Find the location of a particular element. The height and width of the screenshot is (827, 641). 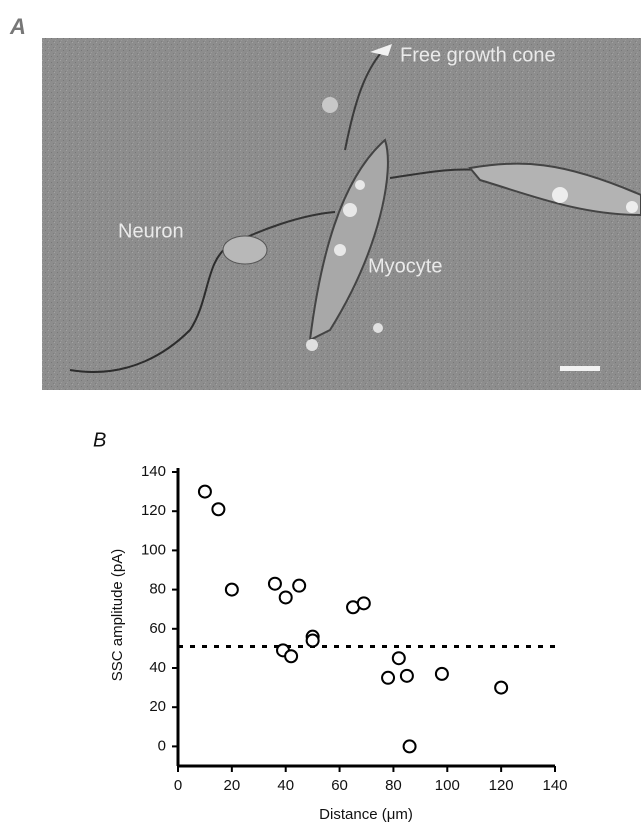

panel-label: B is located at coordinates (99, 440).